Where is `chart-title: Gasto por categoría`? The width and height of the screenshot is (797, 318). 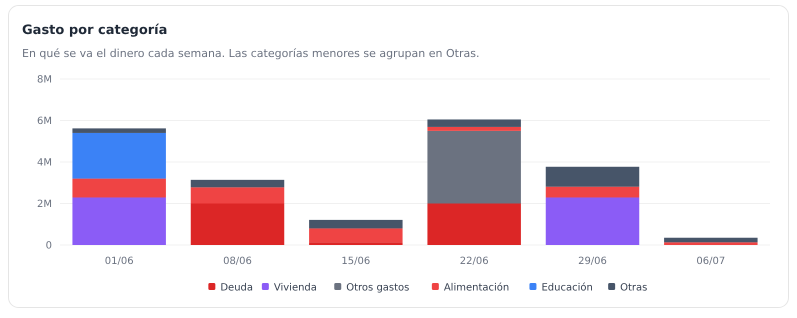 chart-title: Gasto por categoría is located at coordinates (95, 30).